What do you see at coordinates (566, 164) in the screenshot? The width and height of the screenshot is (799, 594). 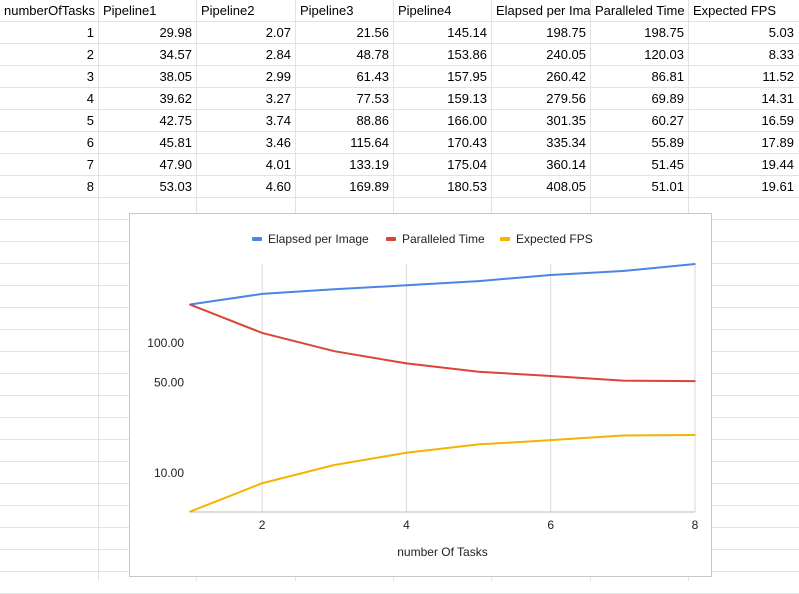 I see `table-cell: 360.14` at bounding box center [566, 164].